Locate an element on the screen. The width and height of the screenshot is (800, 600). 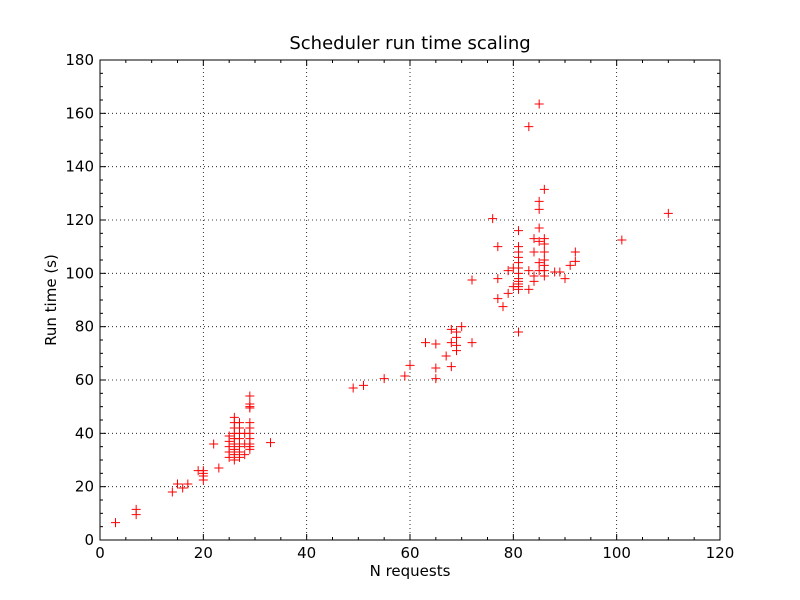
y-tick-label: 40 is located at coordinates (84, 433).